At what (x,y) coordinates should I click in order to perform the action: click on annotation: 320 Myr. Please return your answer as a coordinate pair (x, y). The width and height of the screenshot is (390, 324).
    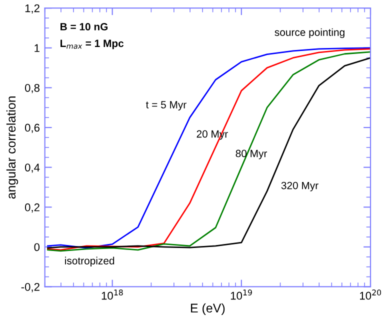
    Looking at the image, I should click on (299, 187).